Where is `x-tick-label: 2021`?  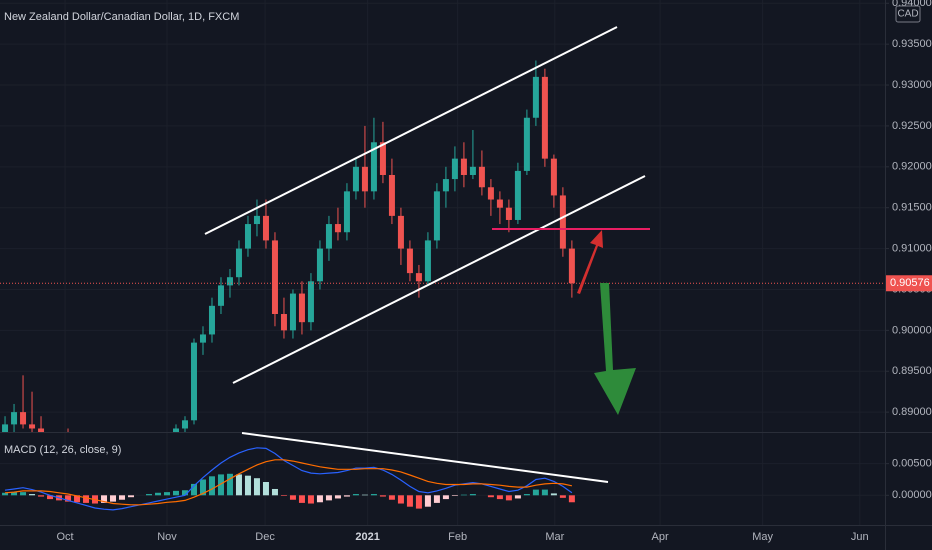
x-tick-label: 2021 is located at coordinates (367, 537).